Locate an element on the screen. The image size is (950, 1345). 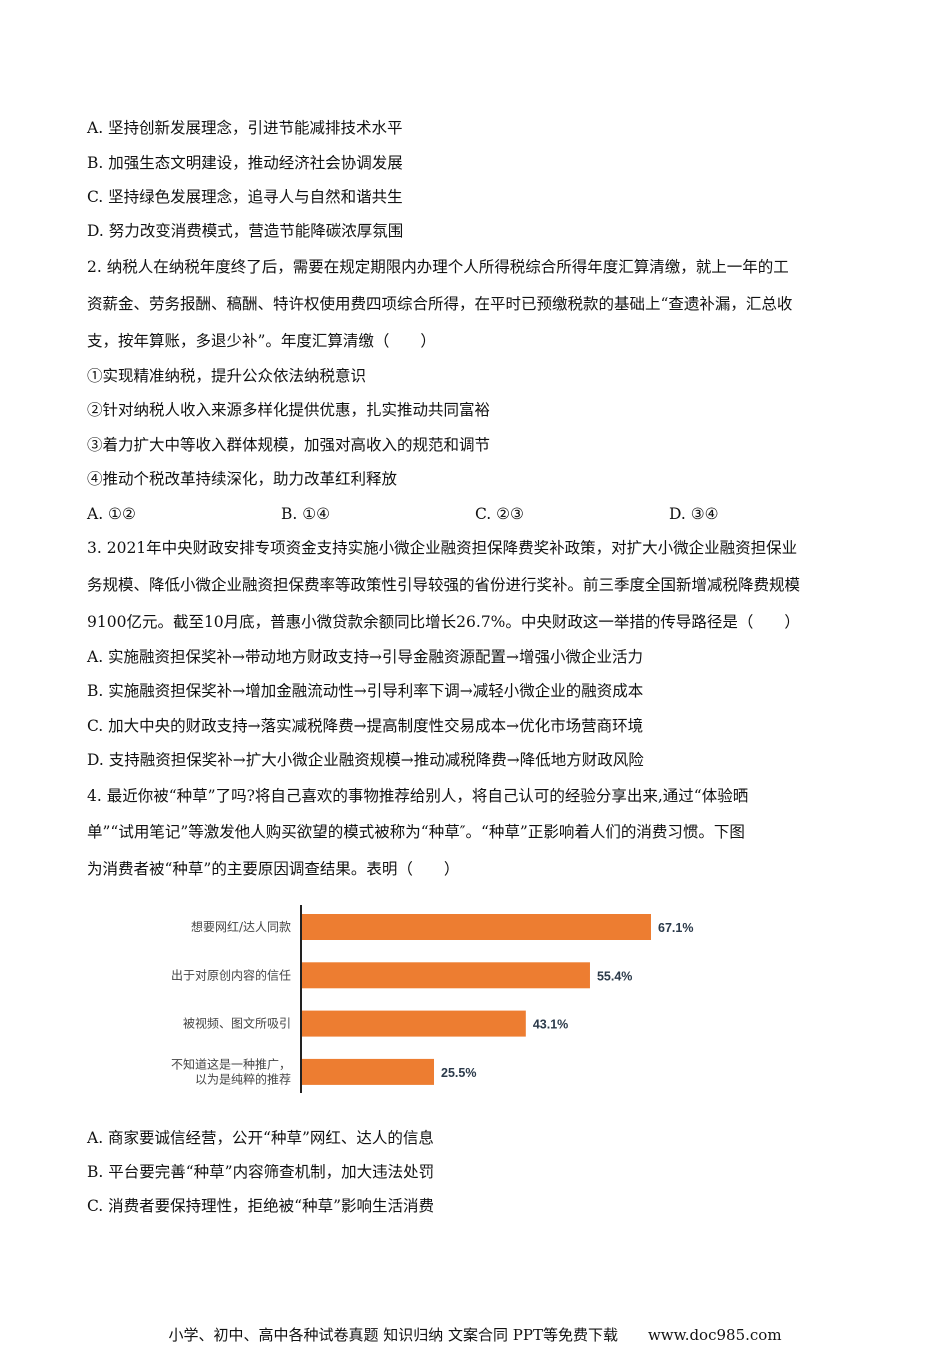
bar-value-label: 25.5% is located at coordinates (458, 1073).